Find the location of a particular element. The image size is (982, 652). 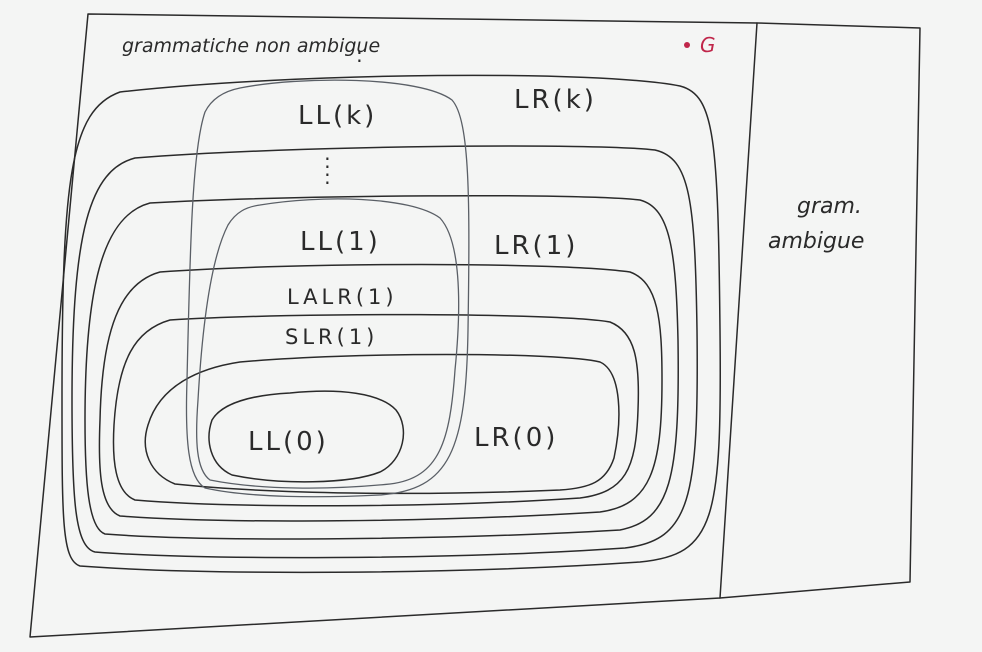

outer-frame-label: grammatiche non ambigue is located at coordinates (251, 46).